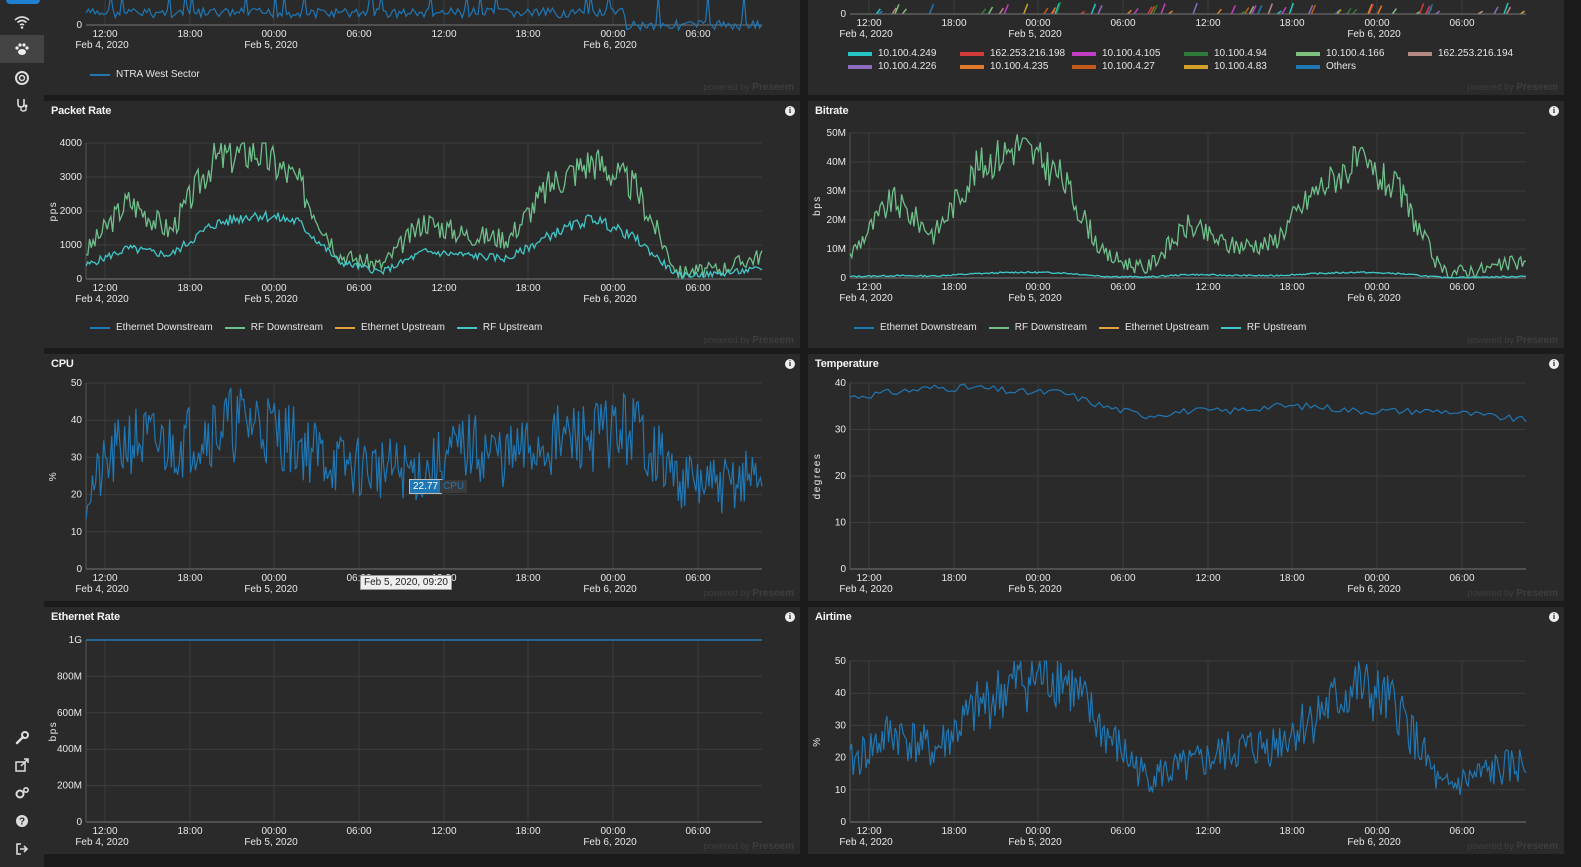 This screenshot has width=1581, height=867. Describe the element at coordinates (1352, 66) in the screenshot. I see `legend-item: Others` at that location.